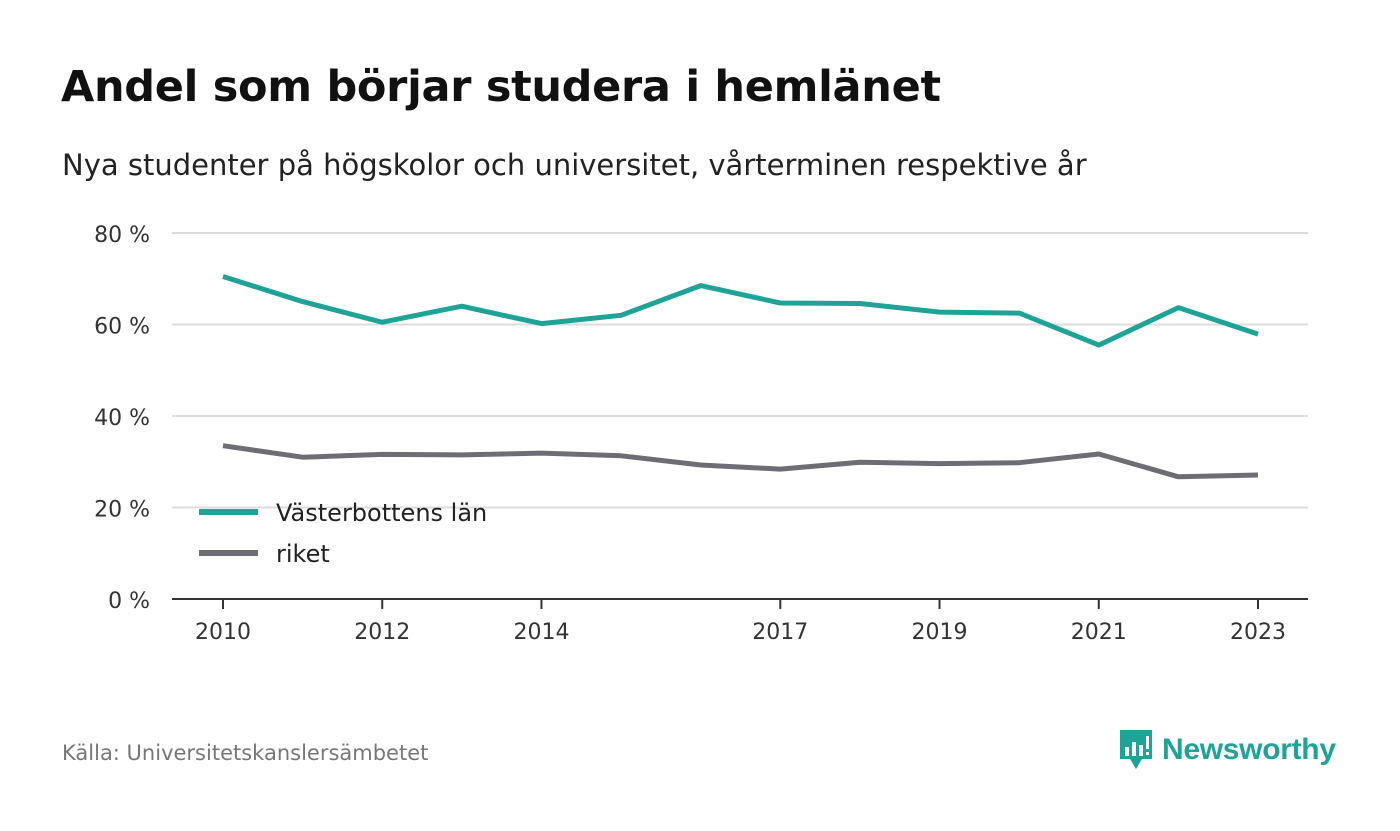 The width and height of the screenshot is (1400, 831). Describe the element at coordinates (223, 632) in the screenshot. I see `x-tick-label: 2010` at that location.